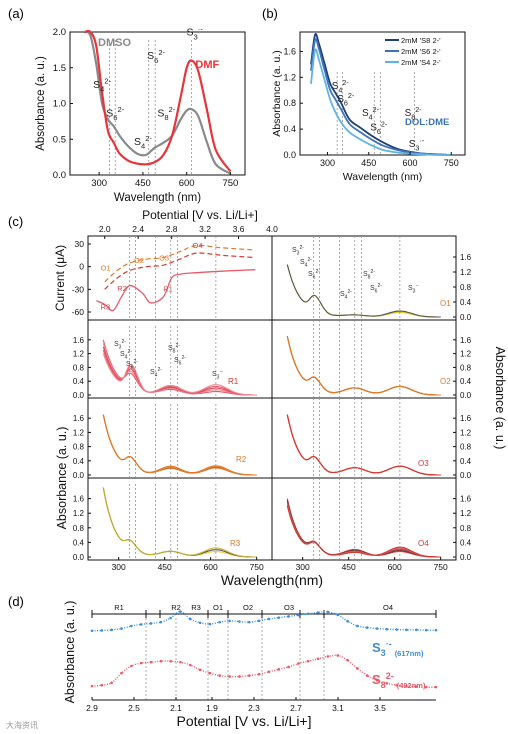 Image resolution: width=508 pixels, height=734 pixels. I want to click on left-mid-species-3: S42-, so click(156, 372).